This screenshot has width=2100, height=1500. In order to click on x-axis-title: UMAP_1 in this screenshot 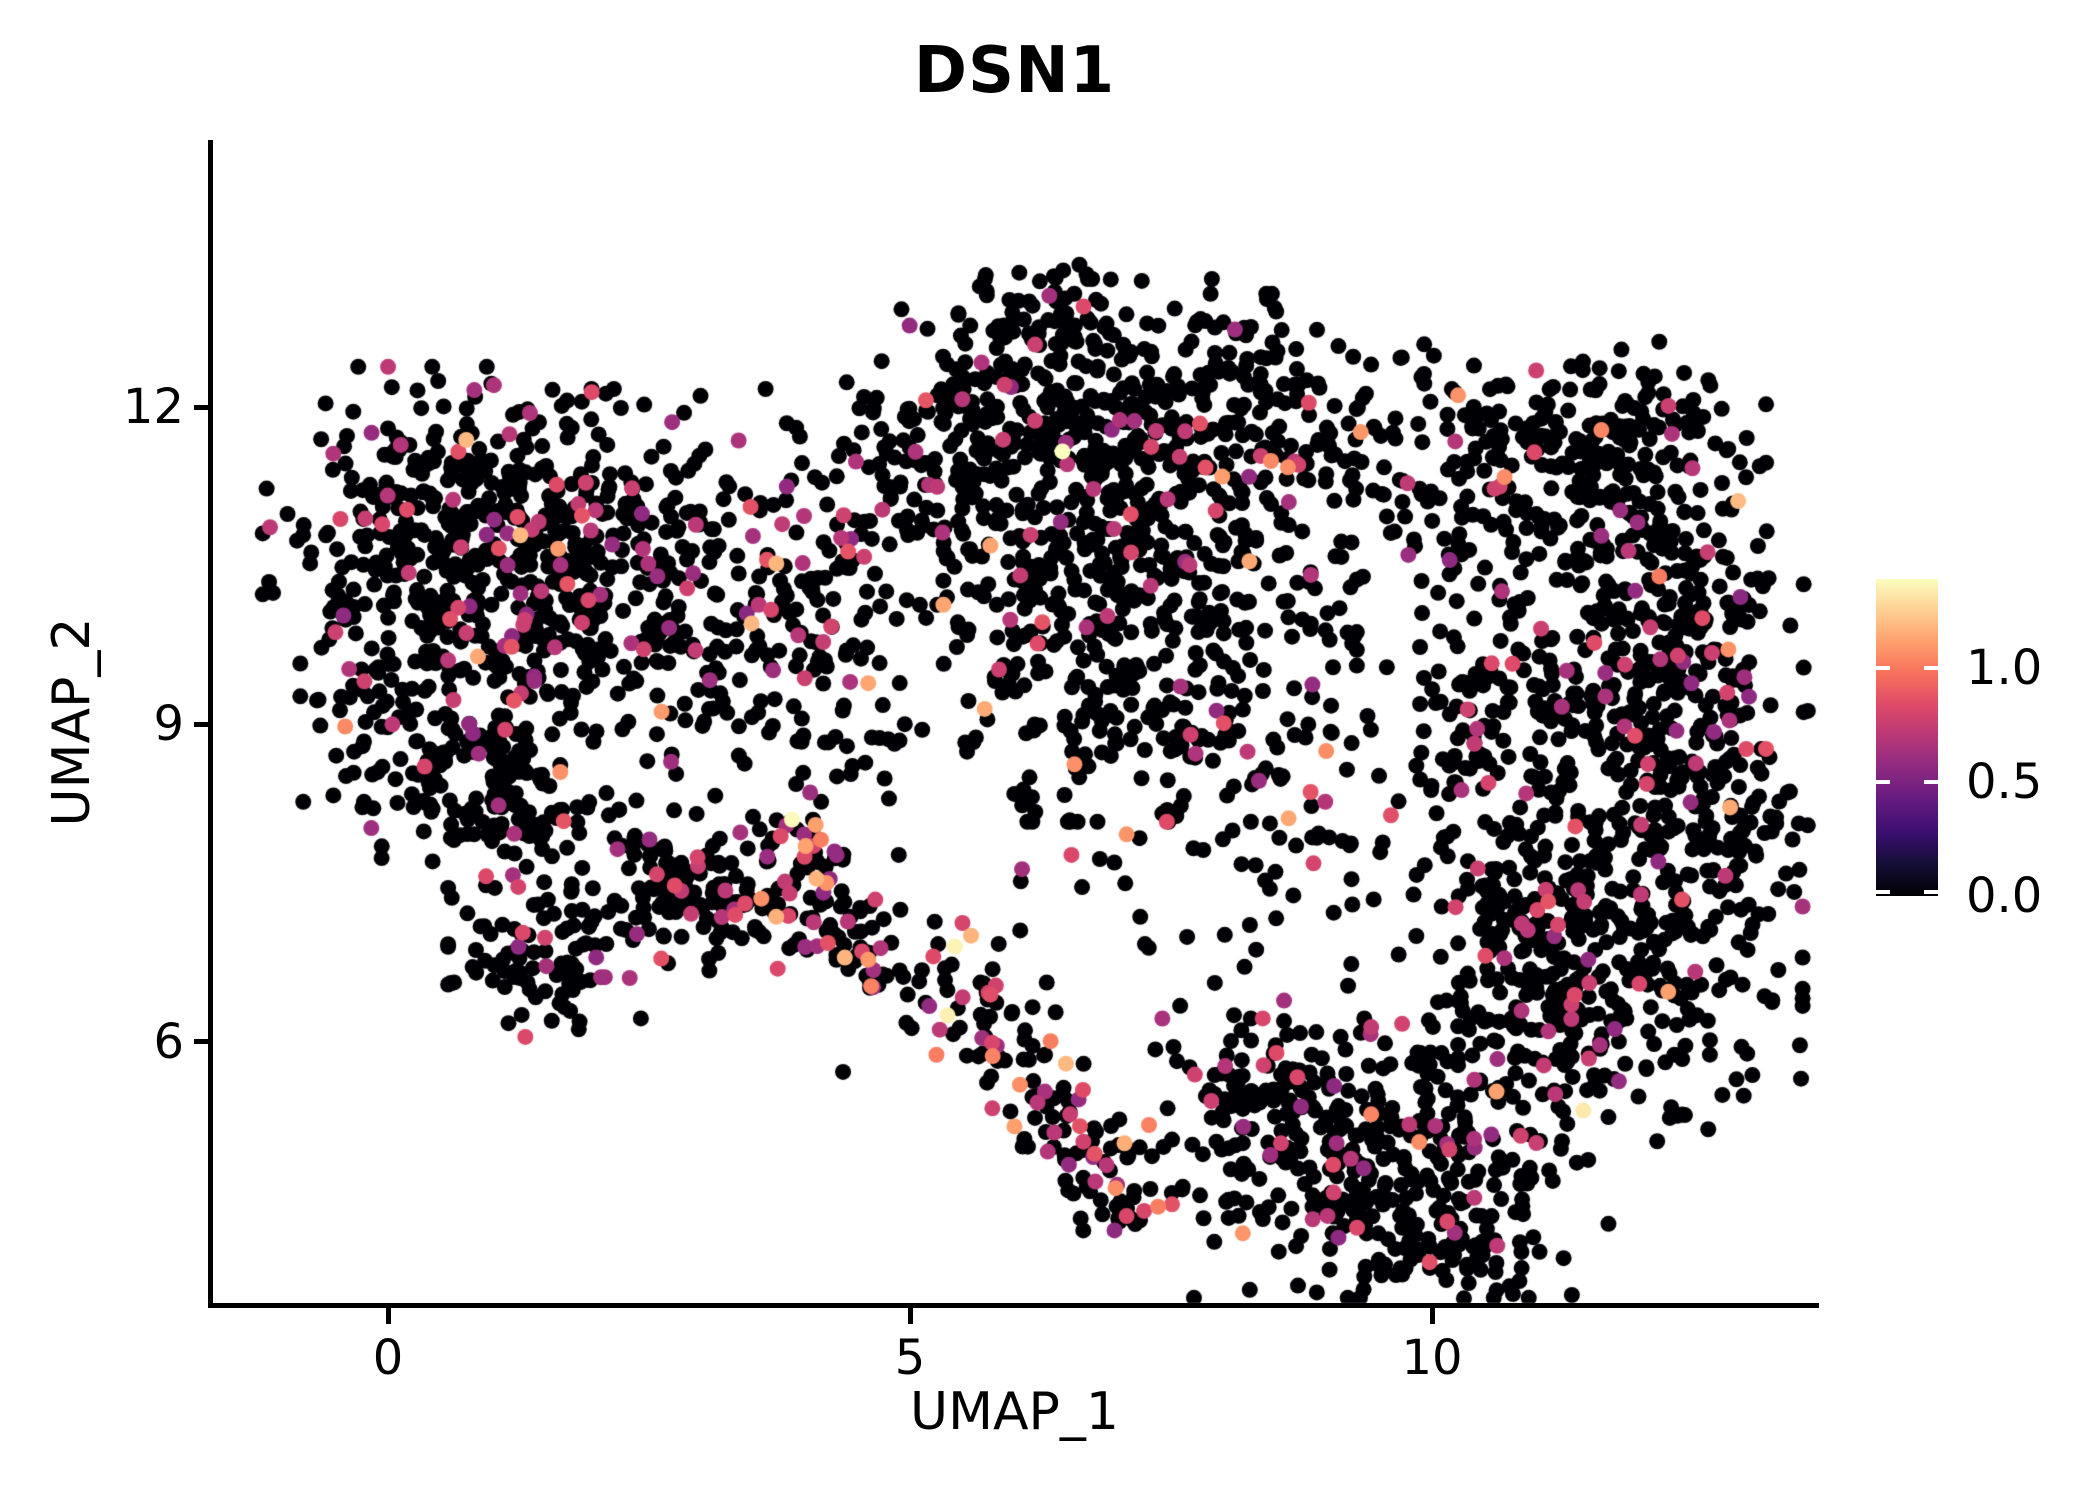, I will do `click(1014, 1412)`.